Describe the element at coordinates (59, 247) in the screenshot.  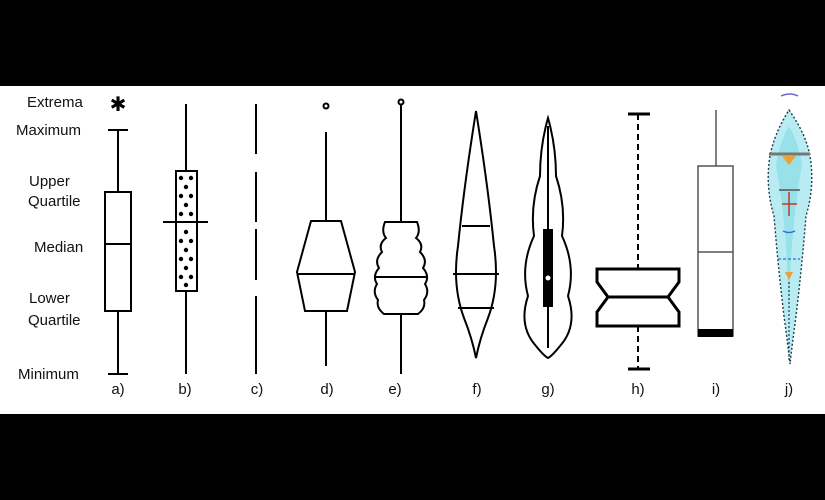
I see `label-median: Median` at that location.